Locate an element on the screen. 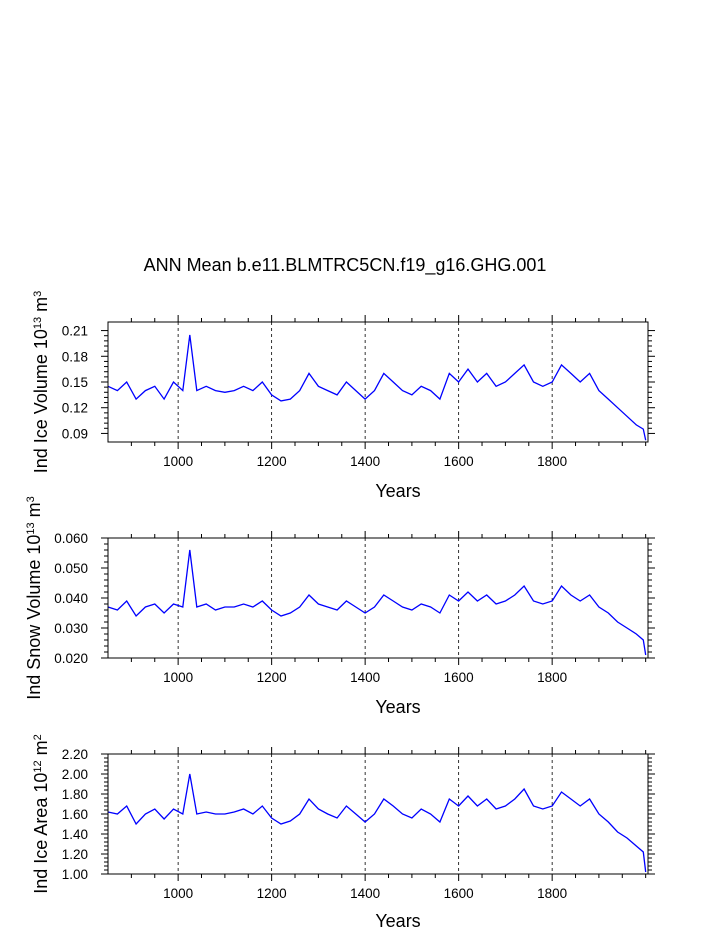 The image size is (723, 935). y-tick-label: 1.40 is located at coordinates (75, 834).